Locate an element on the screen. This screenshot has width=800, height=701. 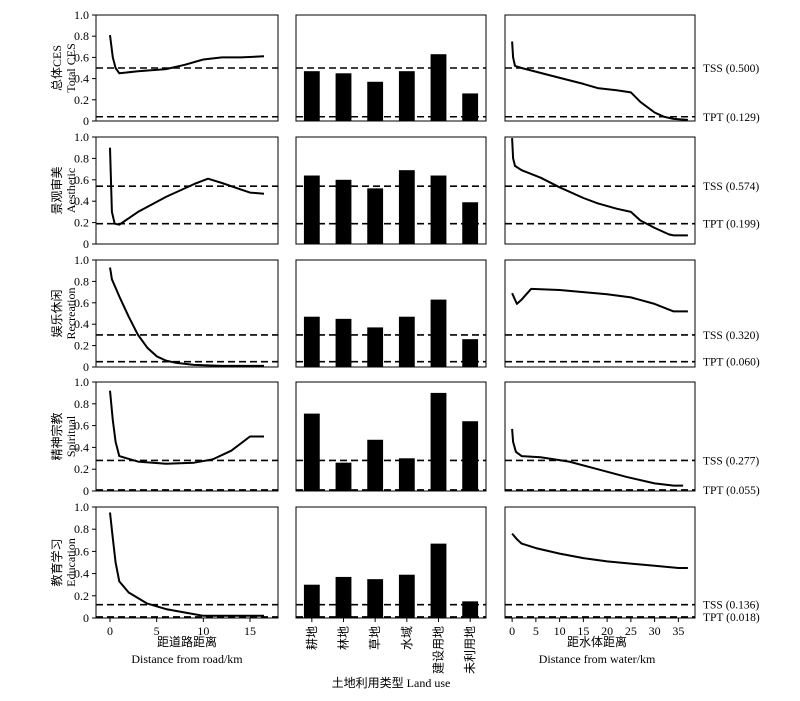
y-axis-label-en: Education is located at coordinates (71, 562).